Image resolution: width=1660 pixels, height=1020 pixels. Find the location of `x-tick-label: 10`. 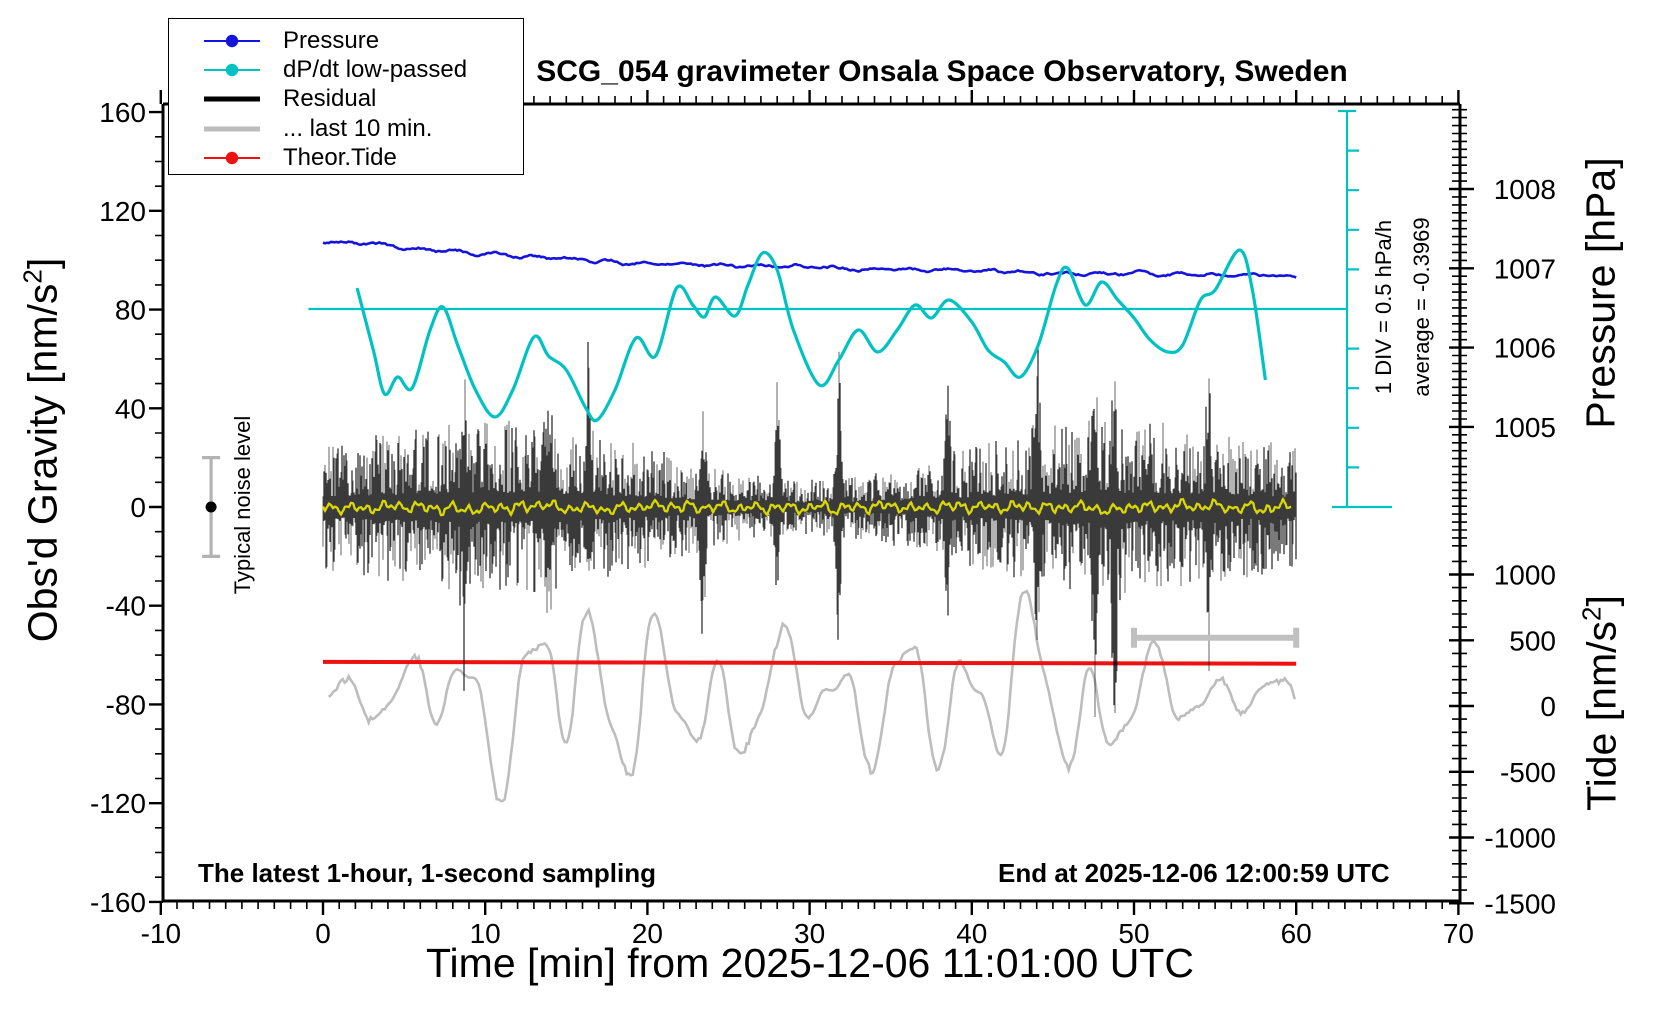

x-tick-label: 10 is located at coordinates (485, 933).